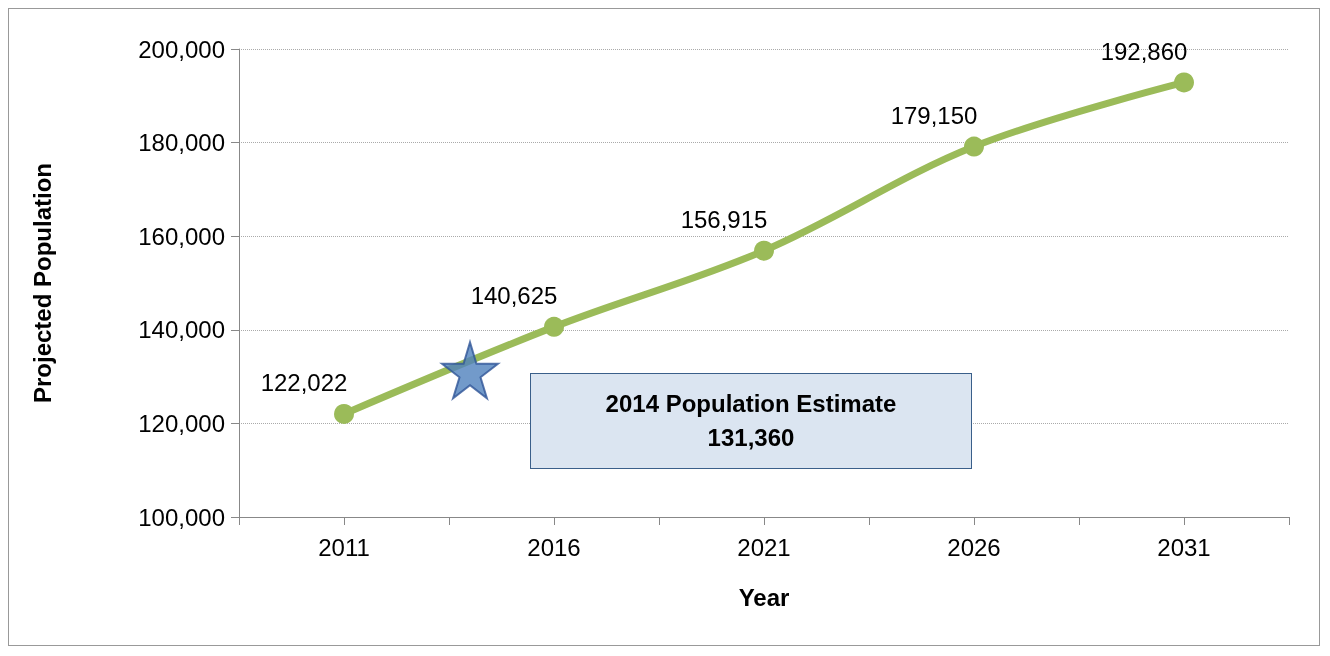 The width and height of the screenshot is (1330, 656). I want to click on data-label: 179,150, so click(934, 116).